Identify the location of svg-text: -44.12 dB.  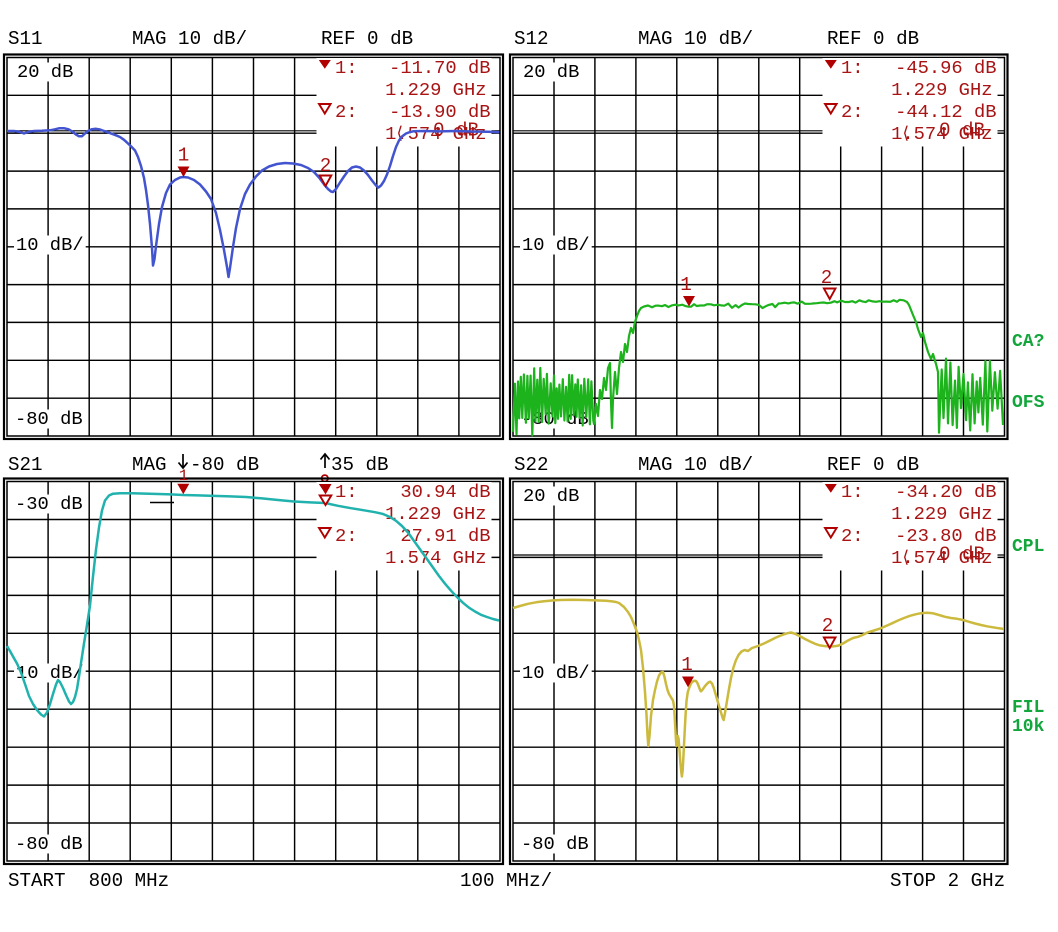
(945, 112).